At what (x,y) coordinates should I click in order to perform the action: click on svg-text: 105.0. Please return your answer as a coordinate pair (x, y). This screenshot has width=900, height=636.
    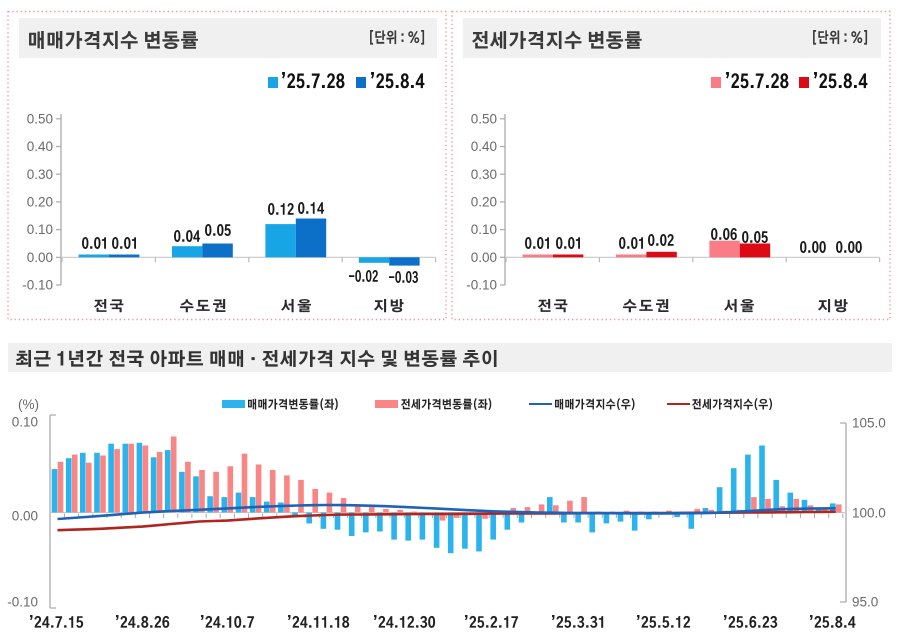
    Looking at the image, I should click on (869, 423).